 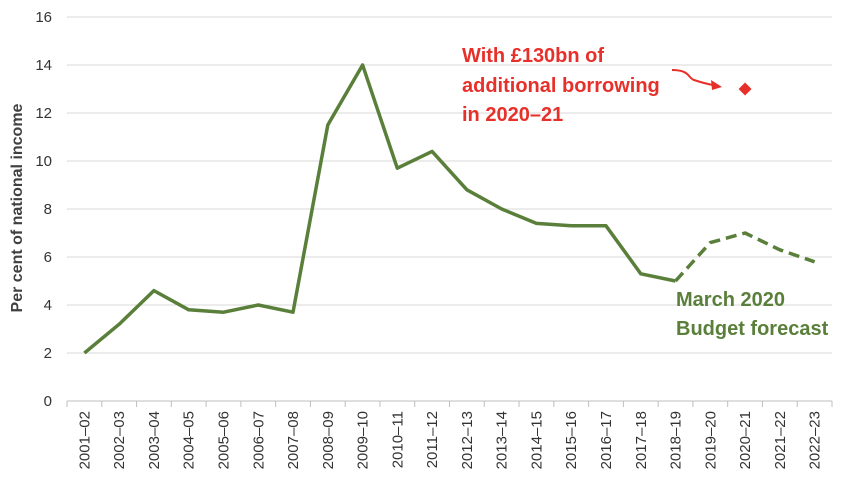 What do you see at coordinates (432, 439) in the screenshot?
I see `x-tick-label: 2011–12` at bounding box center [432, 439].